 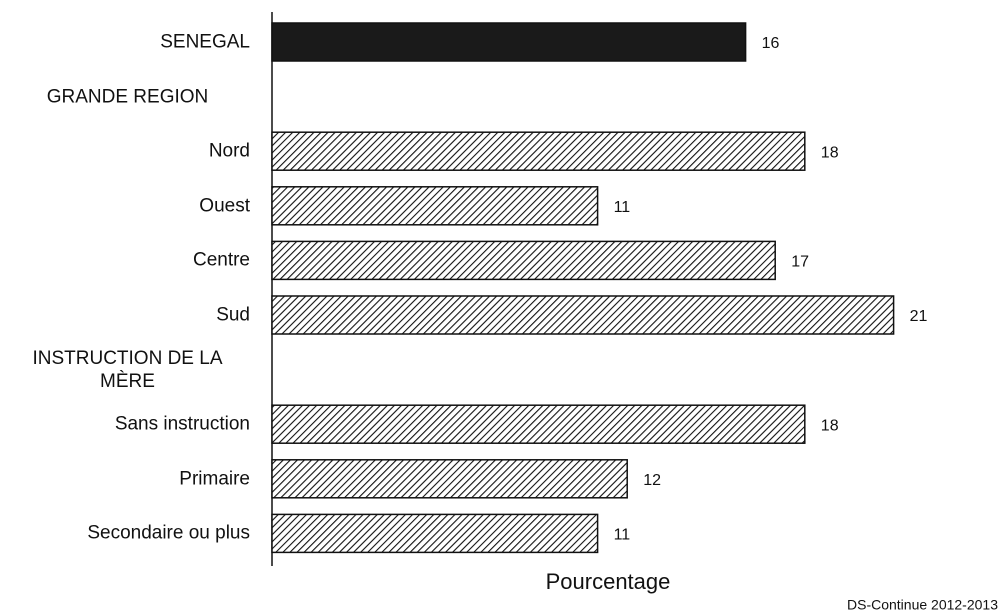 What do you see at coordinates (922, 605) in the screenshot?
I see `source: DS-Continue 2012-2013` at bounding box center [922, 605].